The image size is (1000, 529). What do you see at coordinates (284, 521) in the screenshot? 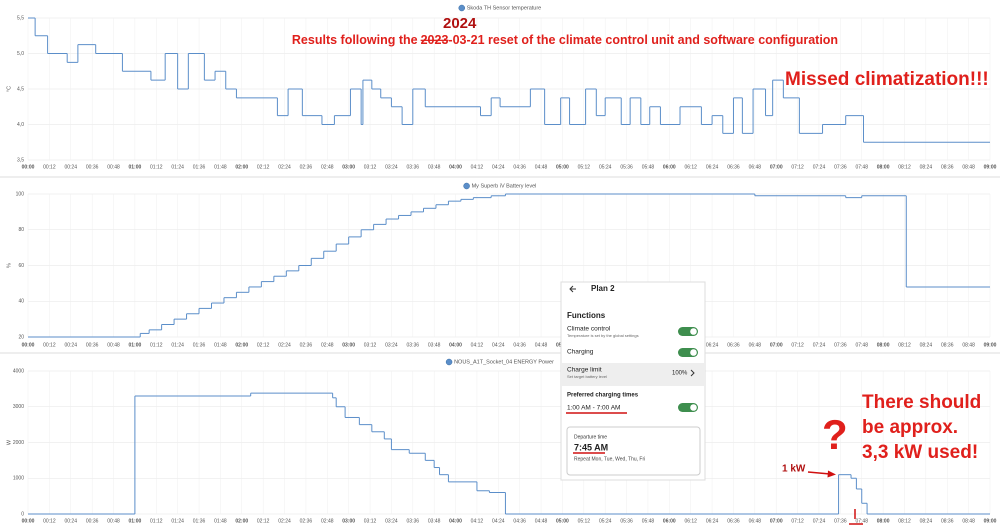
I see `x-tick-label: 02:24` at bounding box center [284, 521].